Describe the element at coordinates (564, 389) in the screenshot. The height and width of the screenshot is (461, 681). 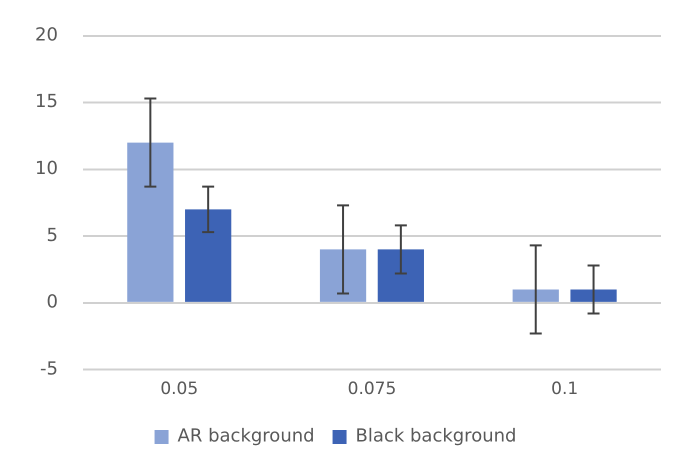
I see `x-tick-label: 0.1` at that location.